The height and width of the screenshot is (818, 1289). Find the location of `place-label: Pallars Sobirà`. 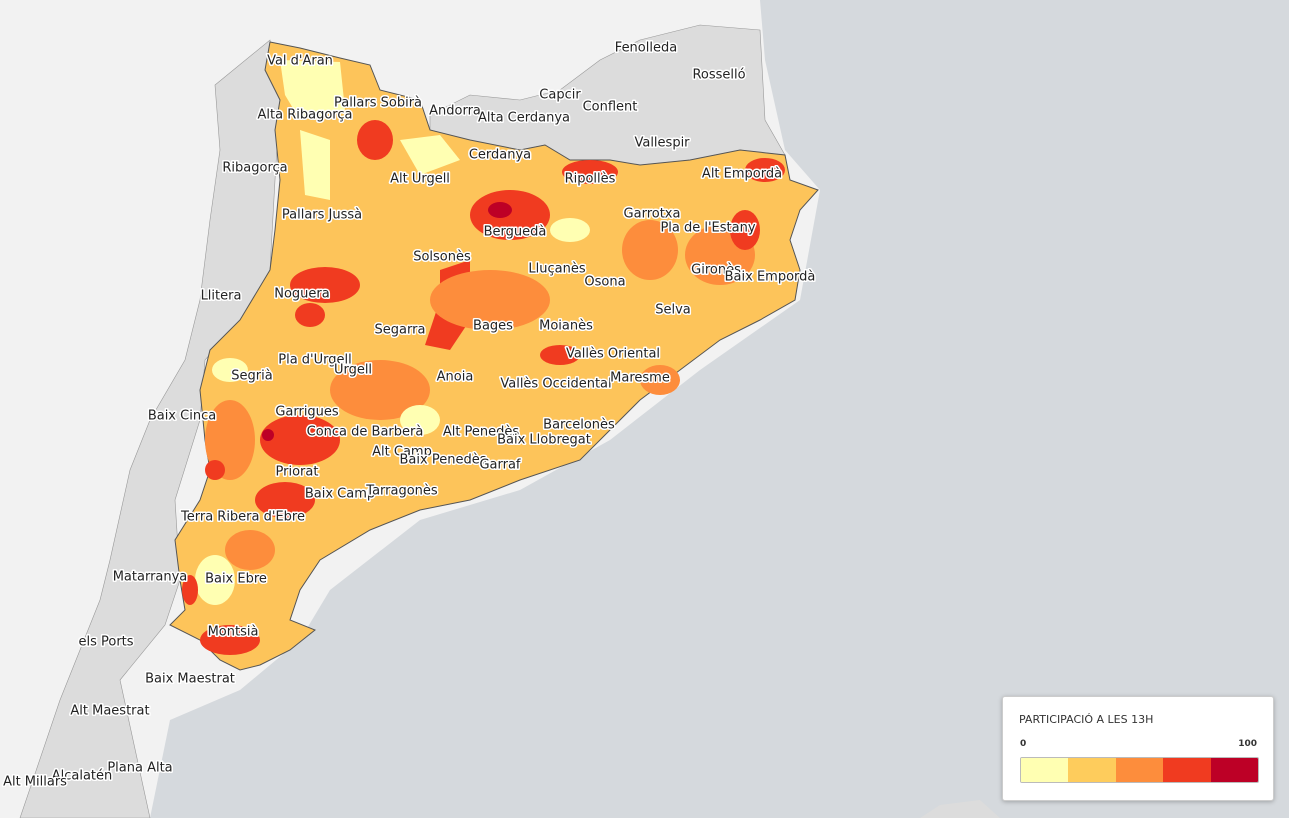

place-label: Pallars Sobirà is located at coordinates (378, 103).